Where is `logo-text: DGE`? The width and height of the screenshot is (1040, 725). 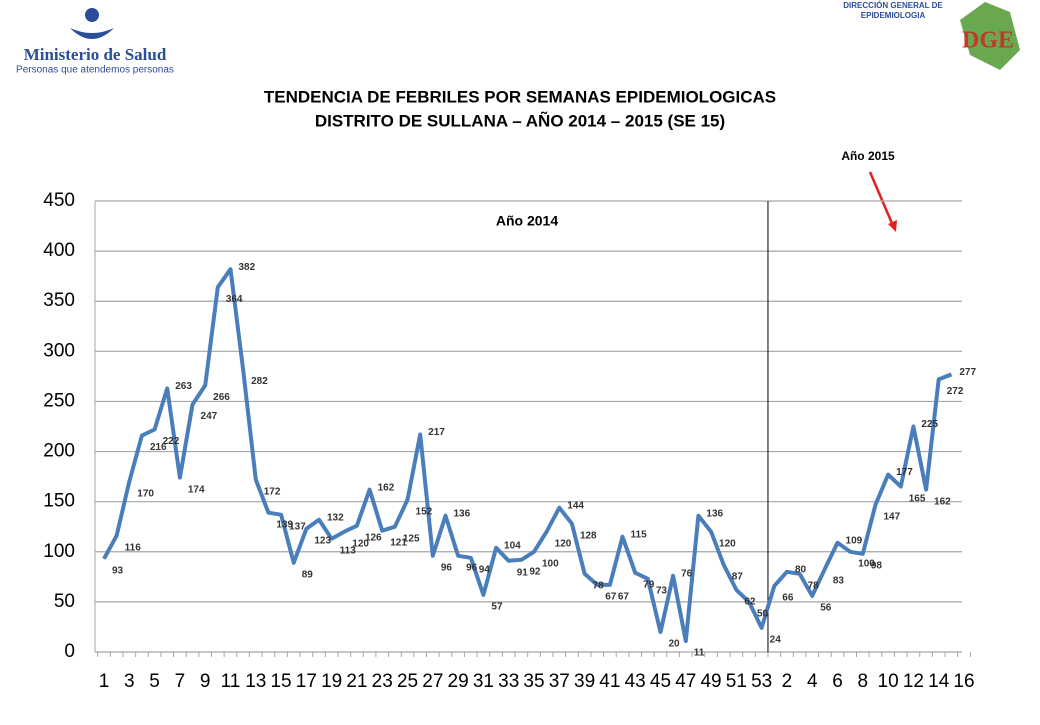 logo-text: DGE is located at coordinates (988, 41).